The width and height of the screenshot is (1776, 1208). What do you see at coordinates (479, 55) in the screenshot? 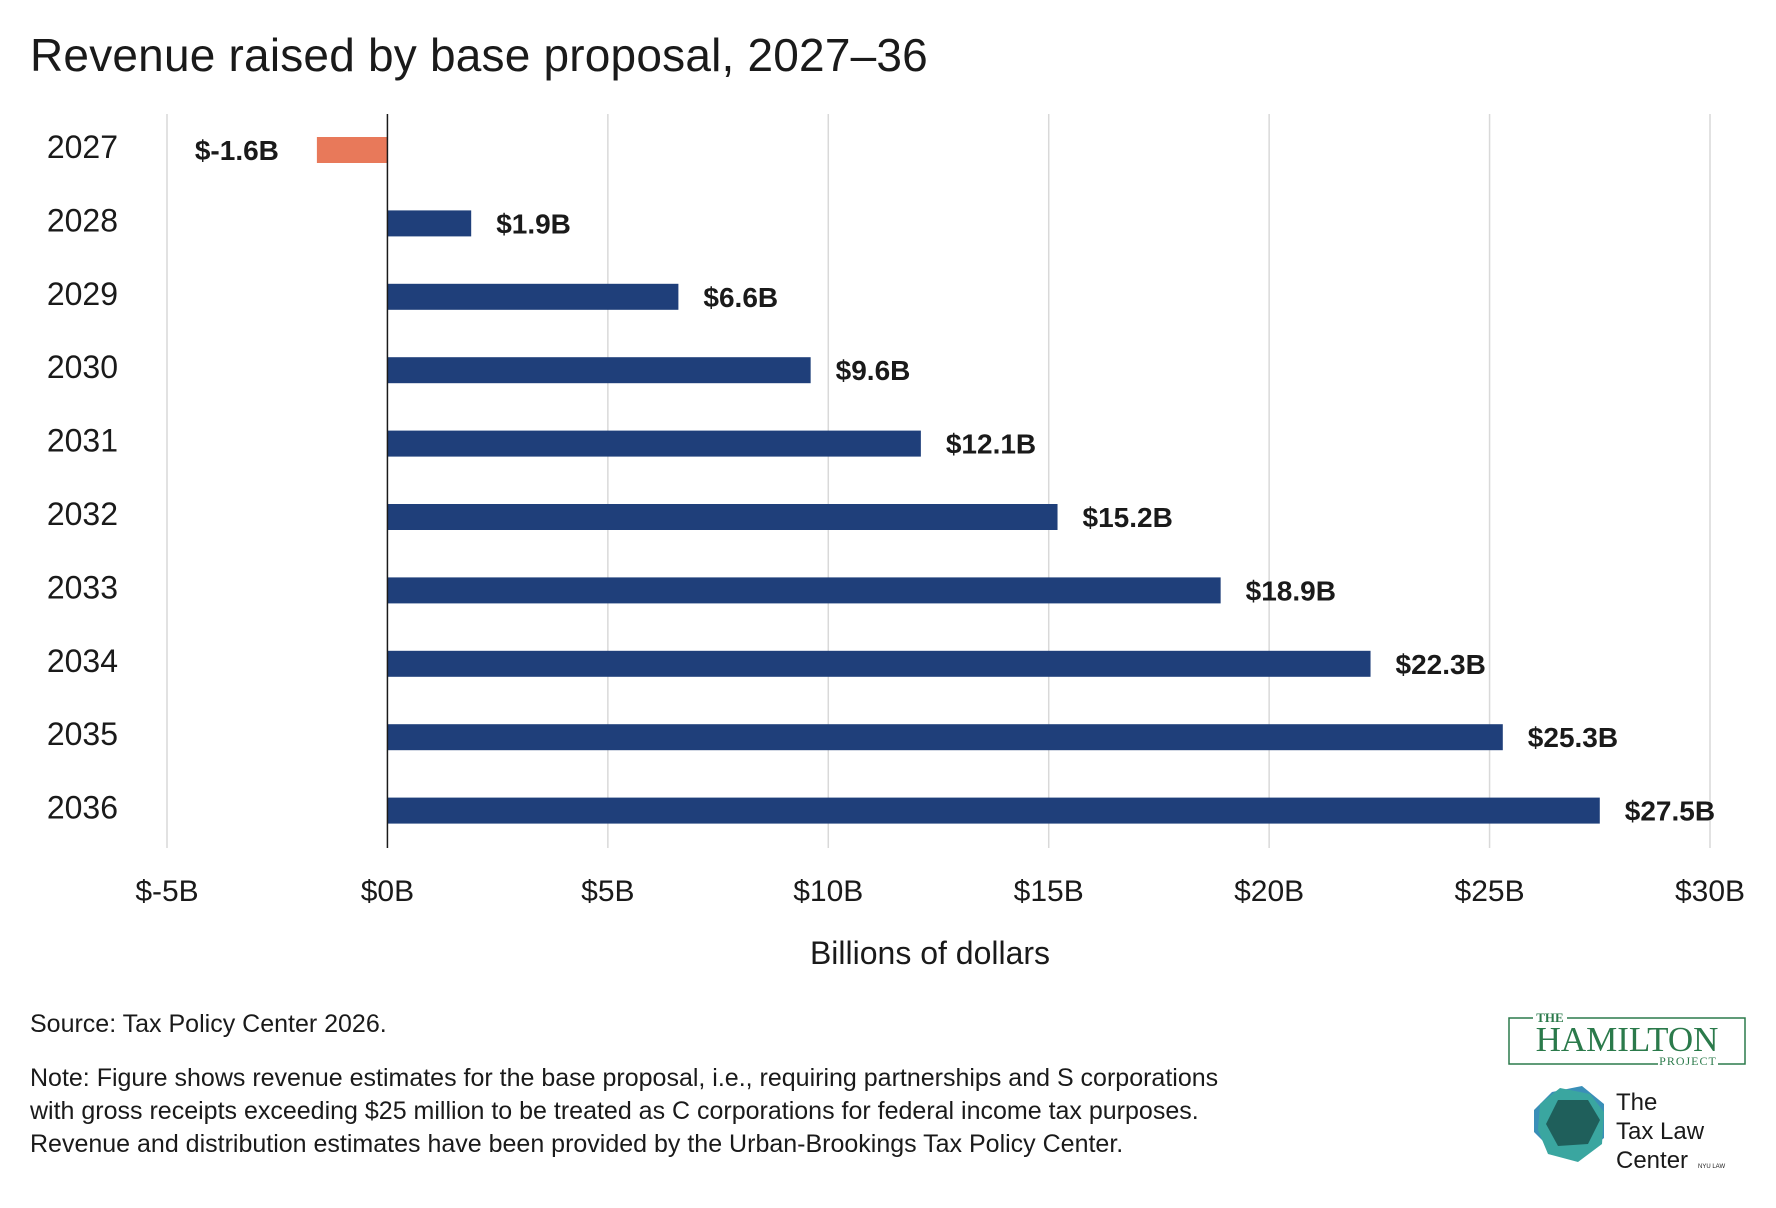
I see `chart-title: Revenue raised by base proposal, 2027–36` at bounding box center [479, 55].